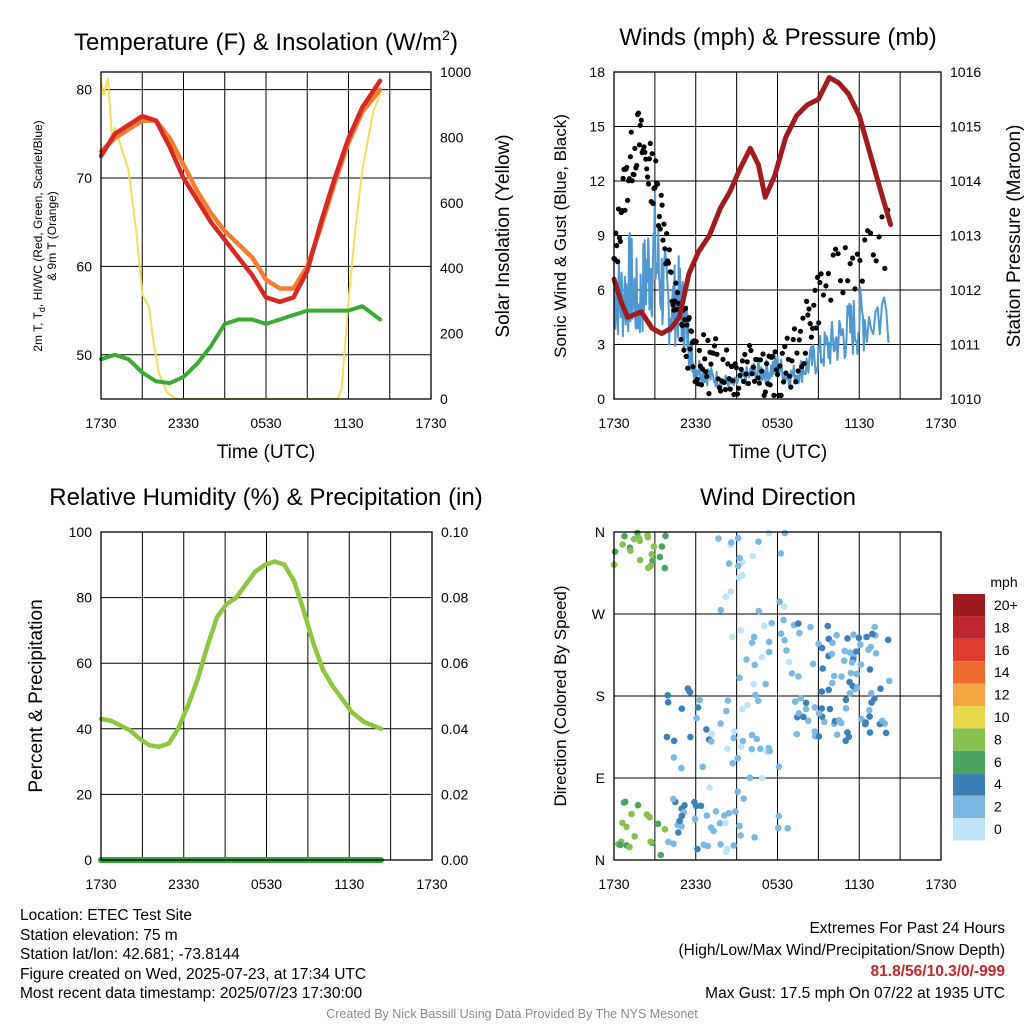 The height and width of the screenshot is (1024, 1024). Describe the element at coordinates (454, 729) in the screenshot. I see `y-tick-label: 0.04` at that location.